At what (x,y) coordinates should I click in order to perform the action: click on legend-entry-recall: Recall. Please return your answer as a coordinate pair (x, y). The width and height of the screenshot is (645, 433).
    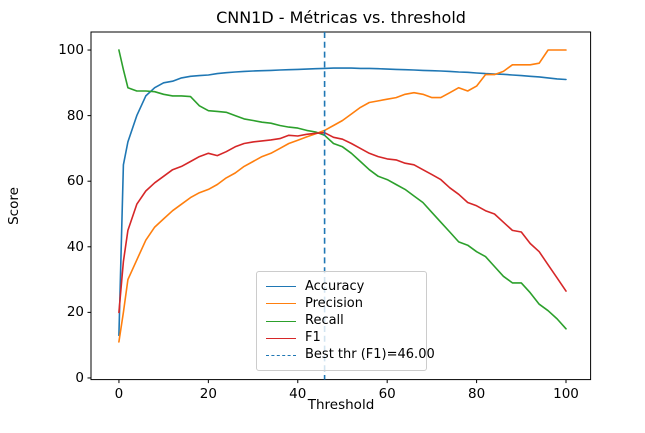
    Looking at the image, I should click on (341, 320).